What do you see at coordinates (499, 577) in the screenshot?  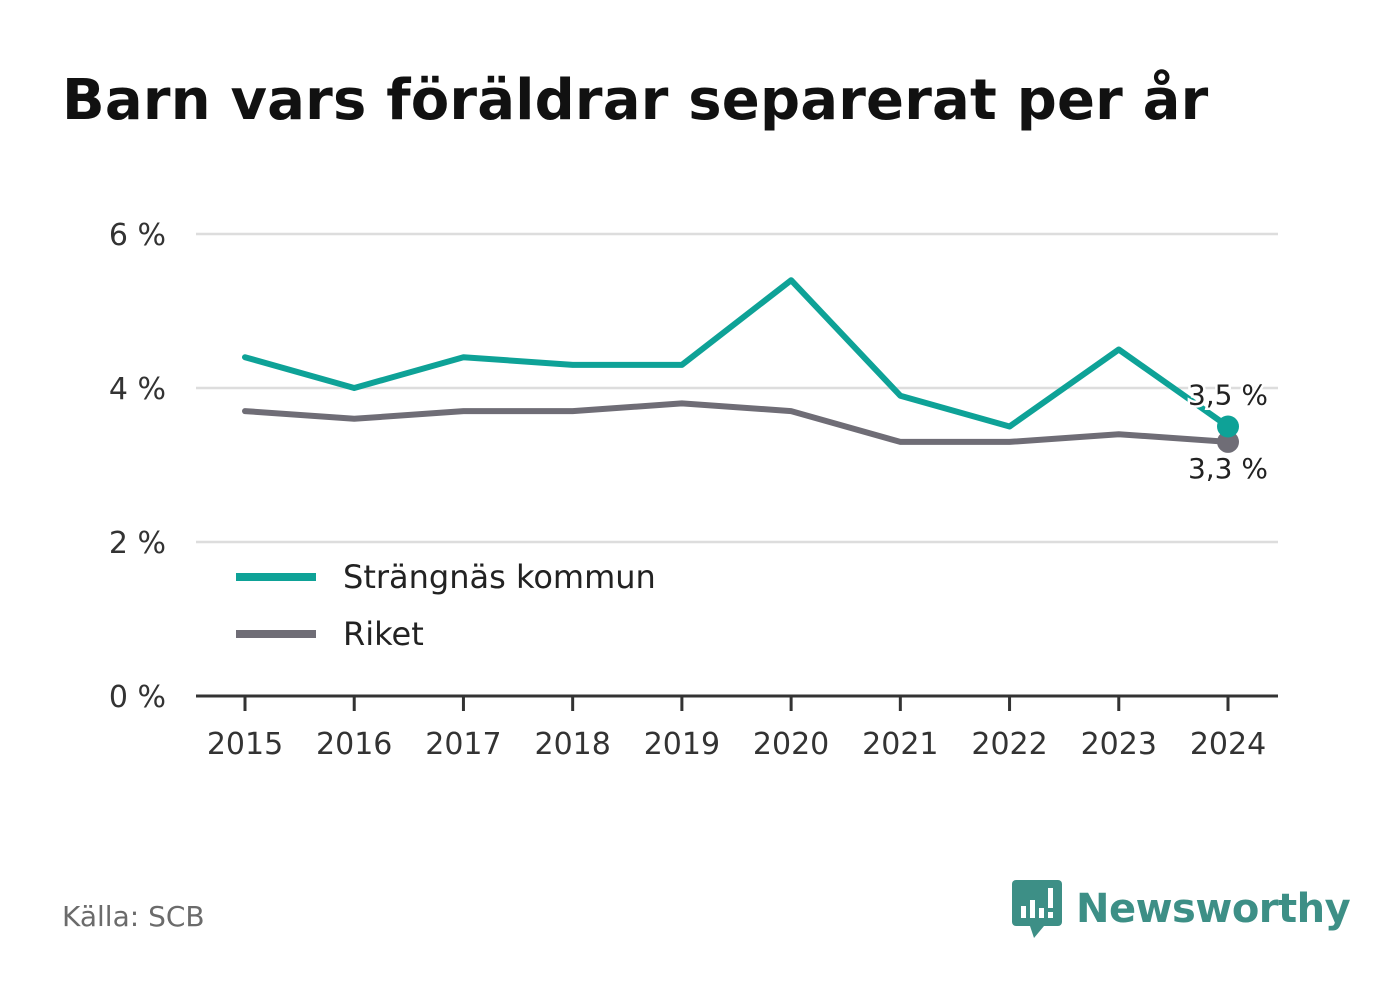 I see `legend-label: Strängnäs kommun` at bounding box center [499, 577].